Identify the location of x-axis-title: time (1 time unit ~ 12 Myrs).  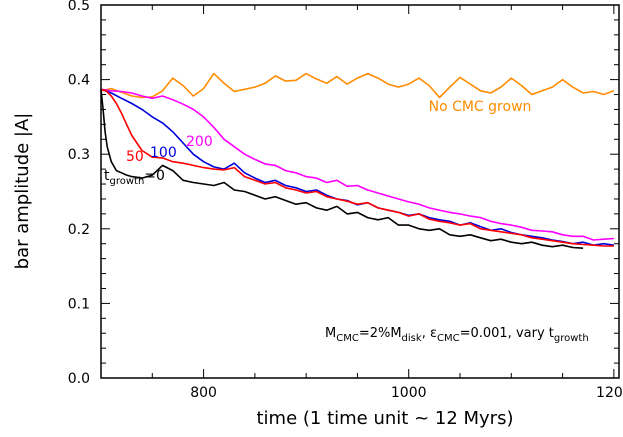
(385, 418).